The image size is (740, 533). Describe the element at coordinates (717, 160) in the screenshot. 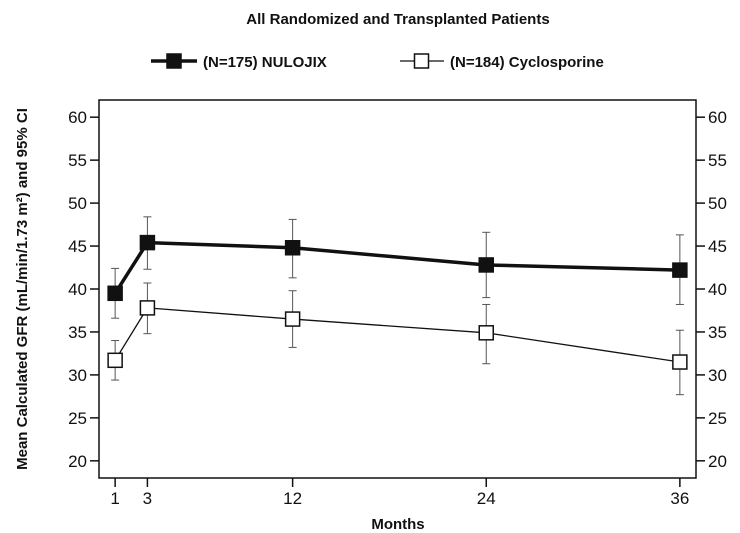

I see `y-tick-label-right: 55` at that location.